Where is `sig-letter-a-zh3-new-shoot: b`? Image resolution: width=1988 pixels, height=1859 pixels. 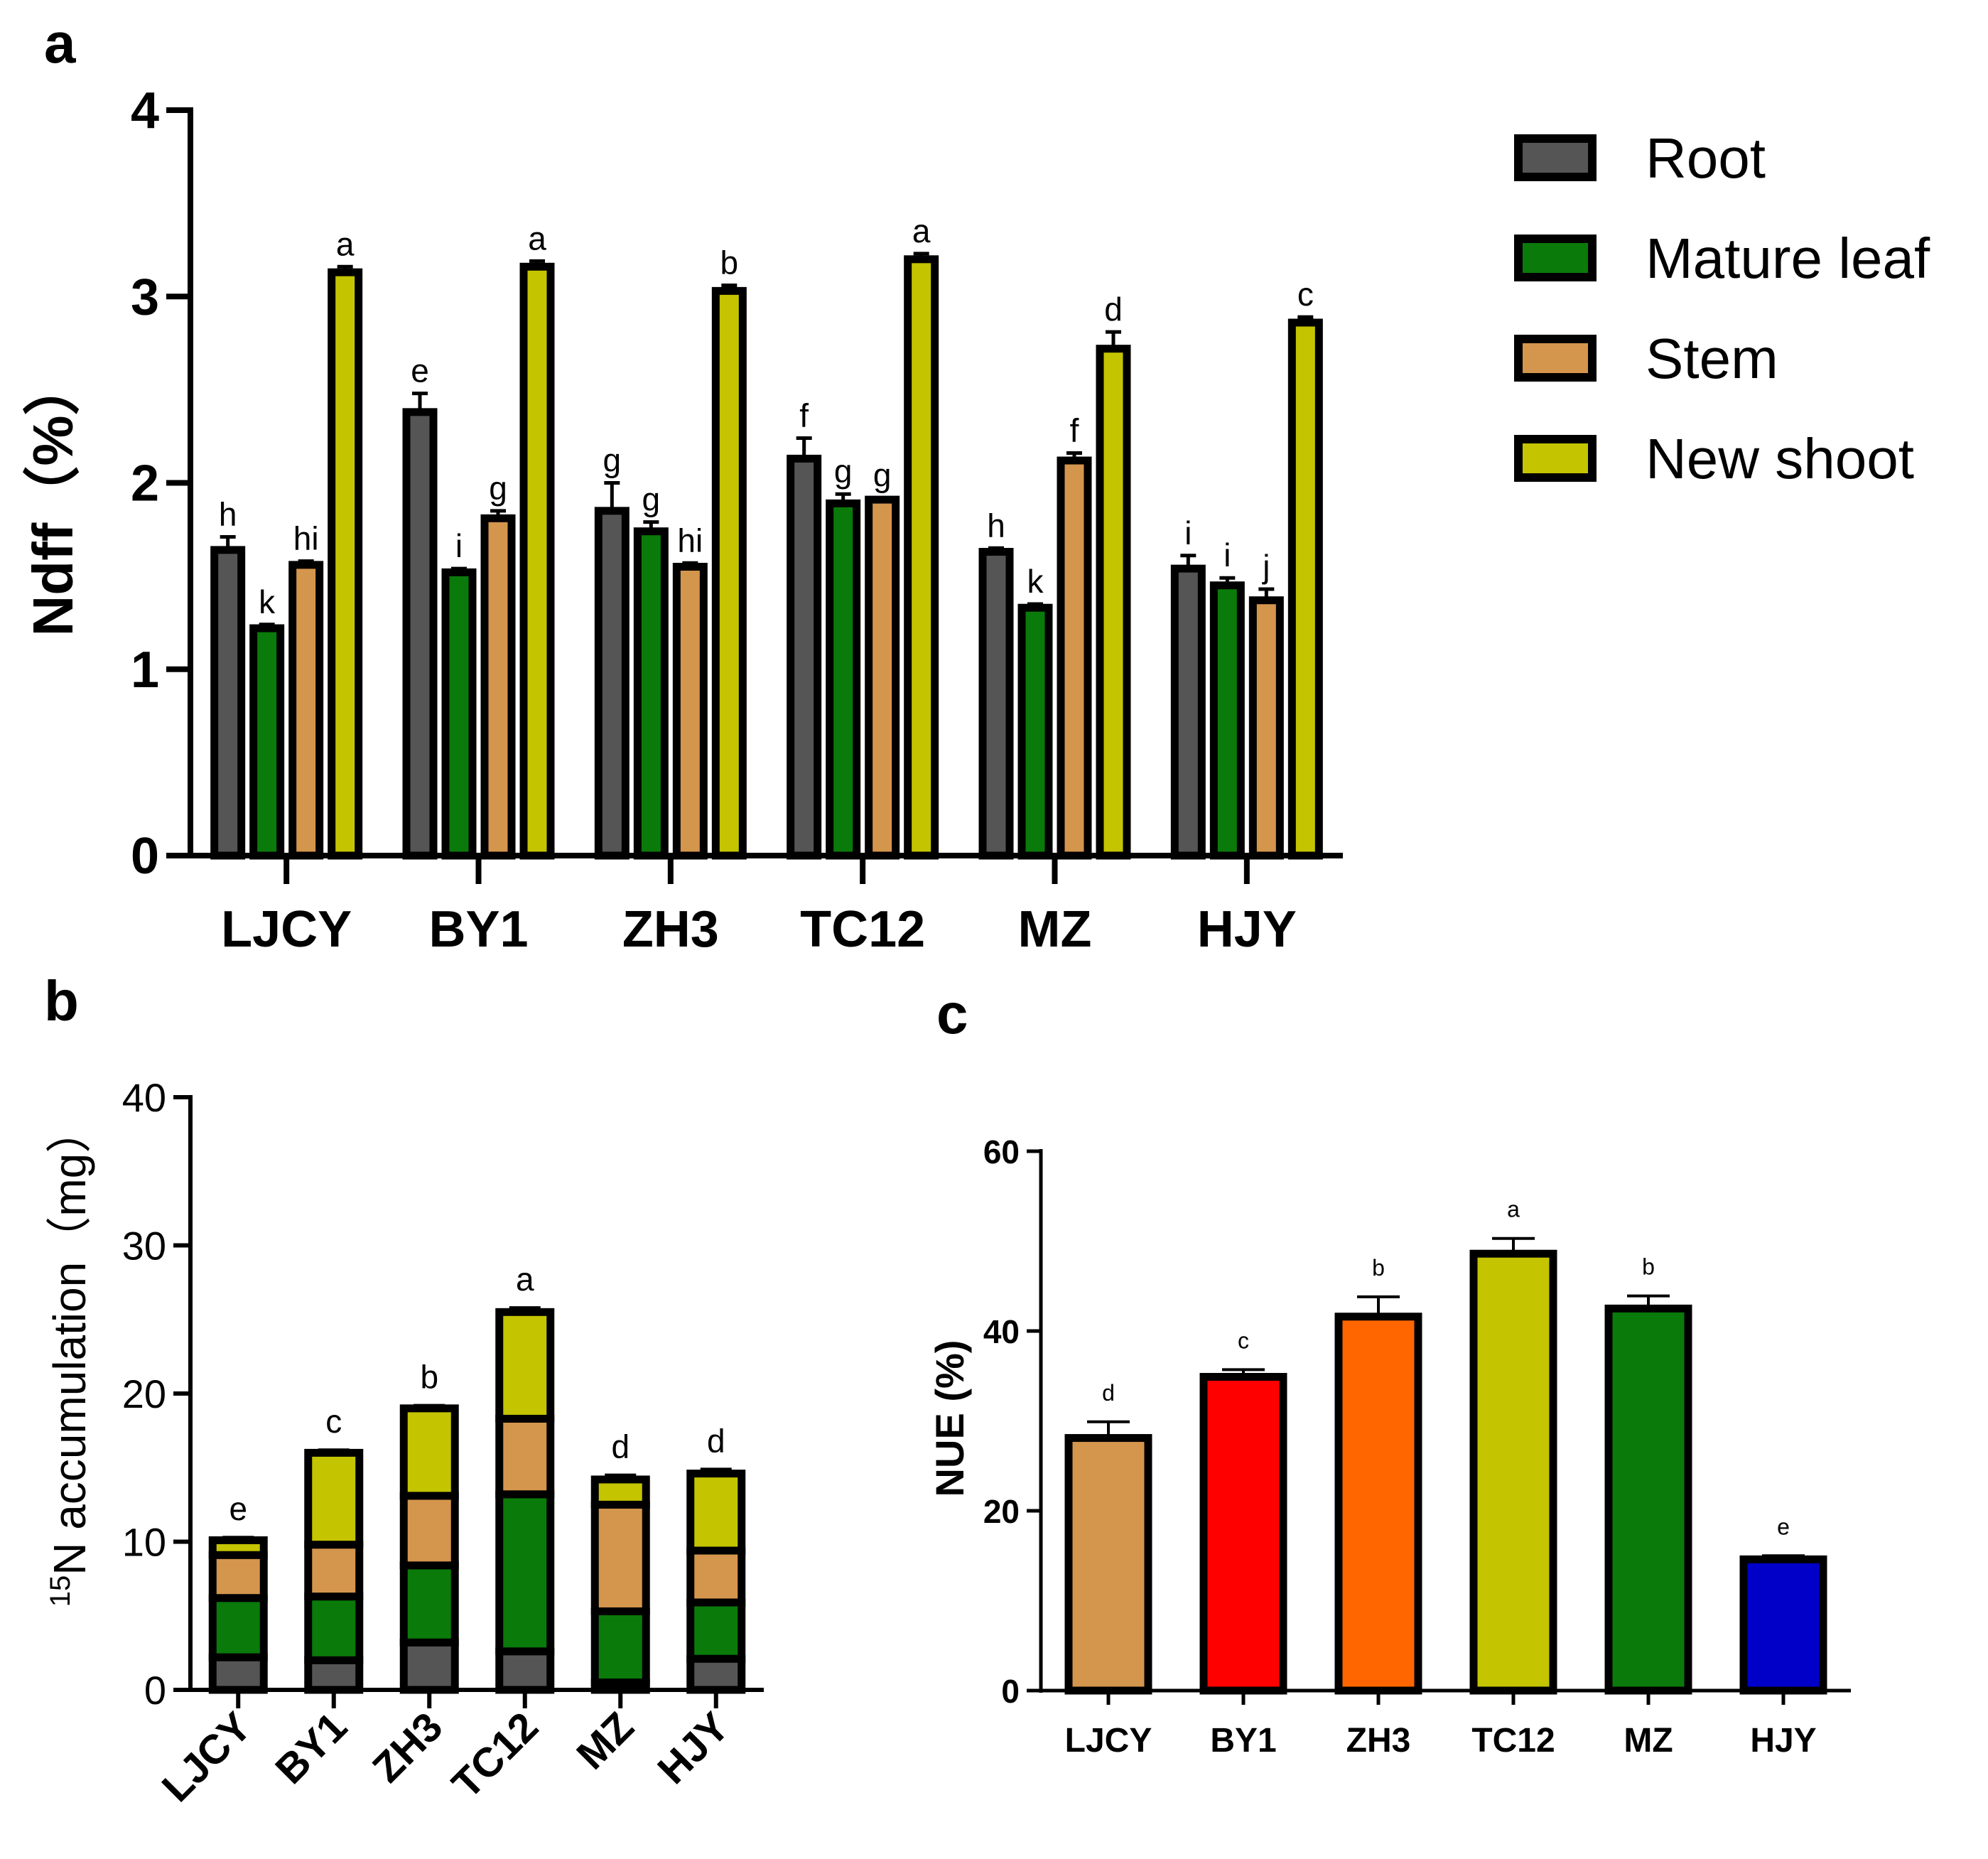
sig-letter-a-zh3-new-shoot: b is located at coordinates (729, 262).